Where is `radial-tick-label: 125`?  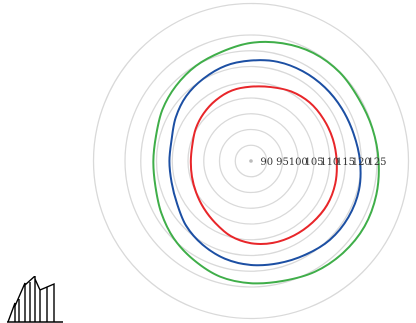
radial-tick-label: 125 is located at coordinates (376, 162).